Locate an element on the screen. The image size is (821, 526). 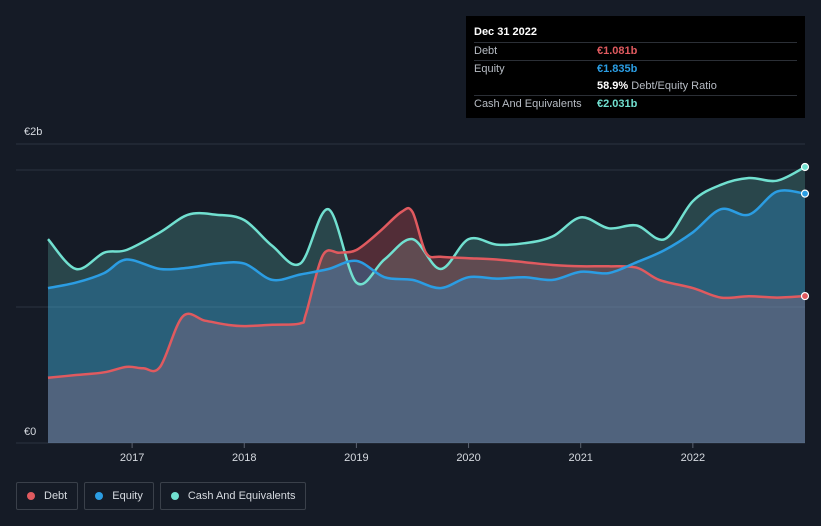
tooltip-cash-label: Cash And Equivalents is located at coordinates (528, 104).